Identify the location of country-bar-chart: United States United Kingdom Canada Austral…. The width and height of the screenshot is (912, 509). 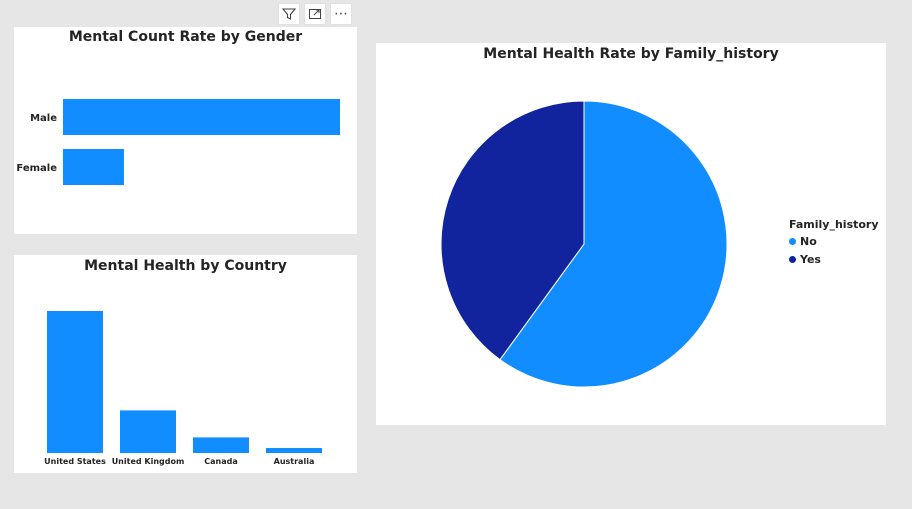
(183, 388).